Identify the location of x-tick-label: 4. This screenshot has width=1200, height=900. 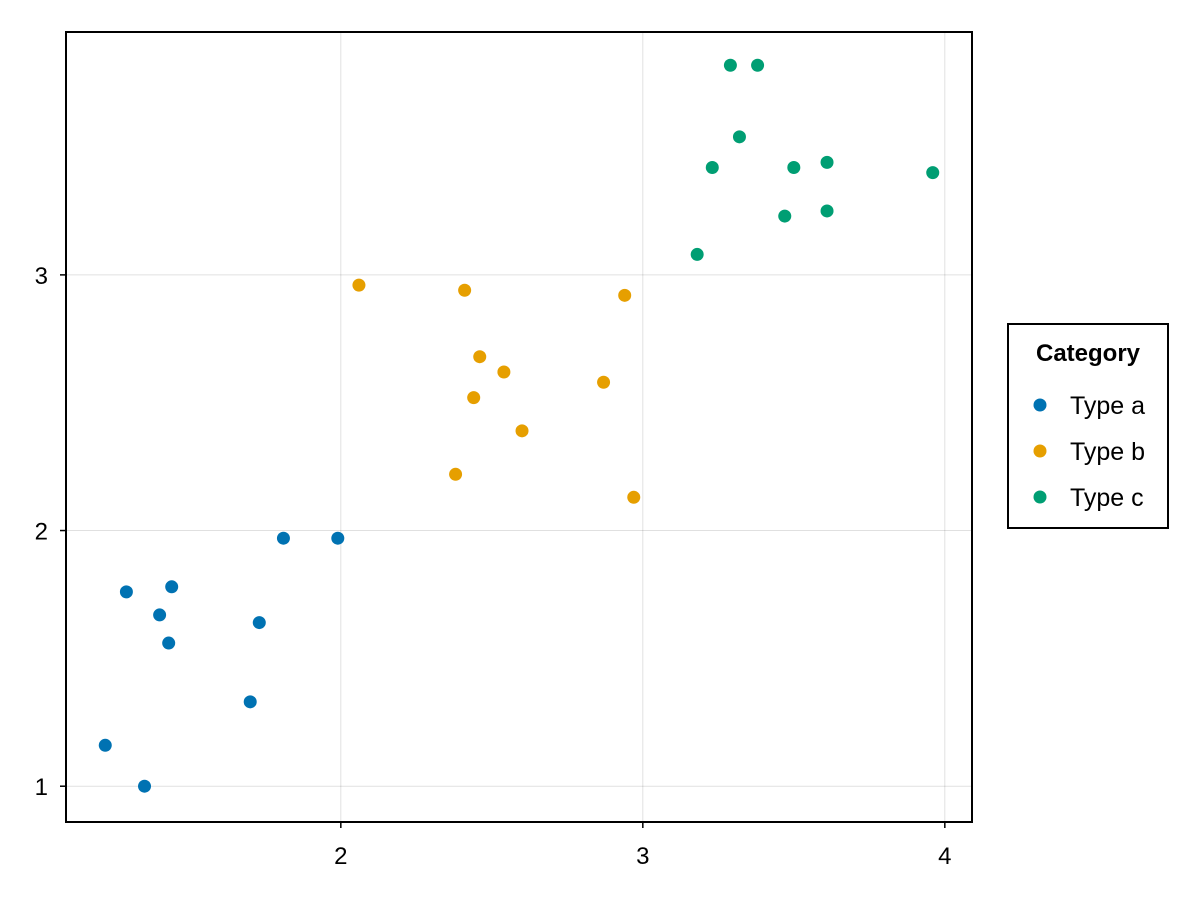
(944, 856).